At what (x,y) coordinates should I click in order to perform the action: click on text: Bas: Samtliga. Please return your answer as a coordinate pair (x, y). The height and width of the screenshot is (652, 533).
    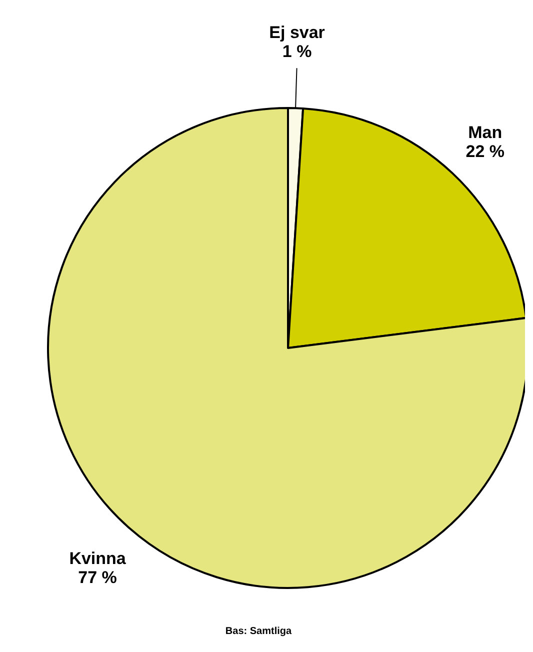
    Looking at the image, I should click on (258, 631).